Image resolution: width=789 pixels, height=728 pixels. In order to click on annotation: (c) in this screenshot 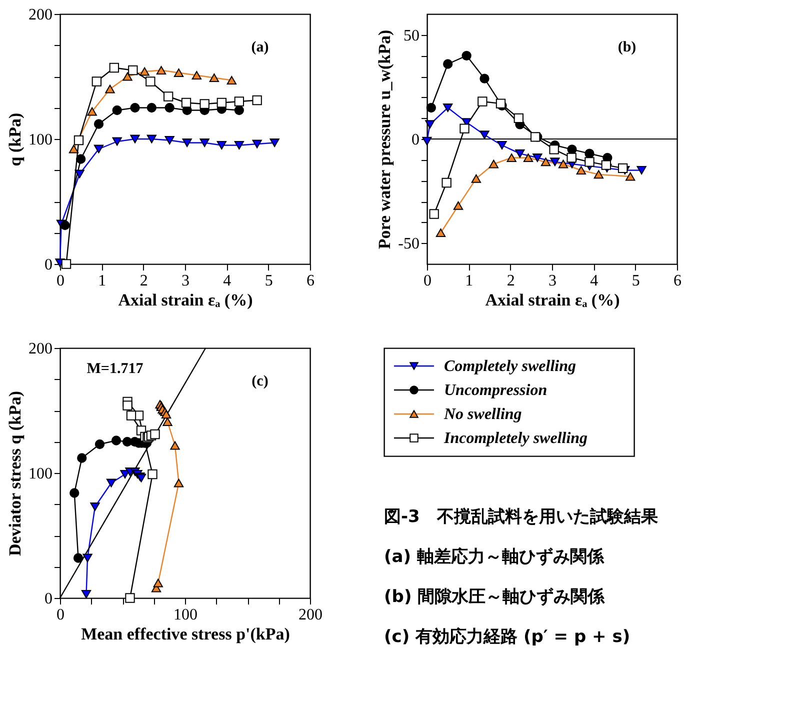, I will do `click(260, 382)`.